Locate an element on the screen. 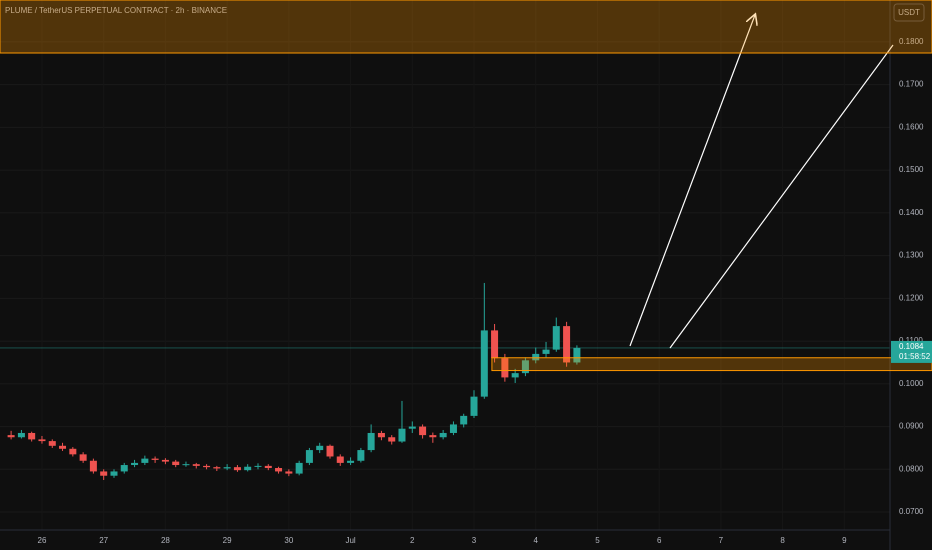  x-tick-label: 5 is located at coordinates (597, 540).